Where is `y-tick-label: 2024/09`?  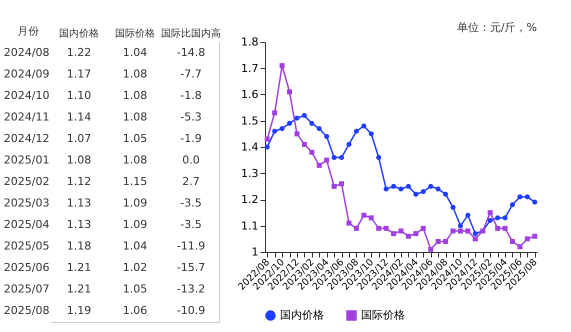
y-tick-label: 2024/09 is located at coordinates (27, 73).